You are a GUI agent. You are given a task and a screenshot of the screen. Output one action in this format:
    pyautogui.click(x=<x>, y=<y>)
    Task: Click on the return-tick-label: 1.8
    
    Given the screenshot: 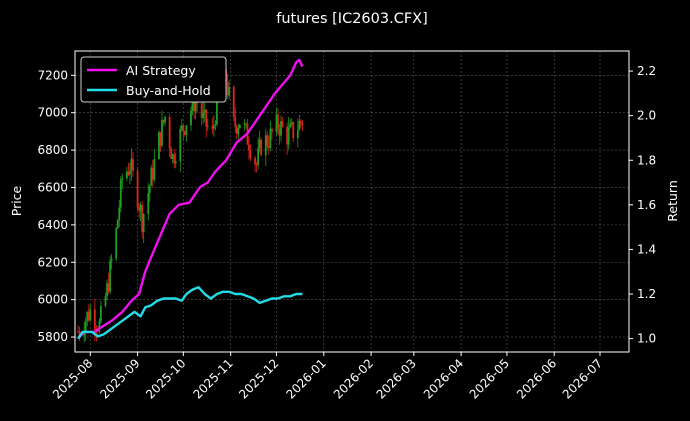 What is the action you would take?
    pyautogui.click(x=646, y=160)
    